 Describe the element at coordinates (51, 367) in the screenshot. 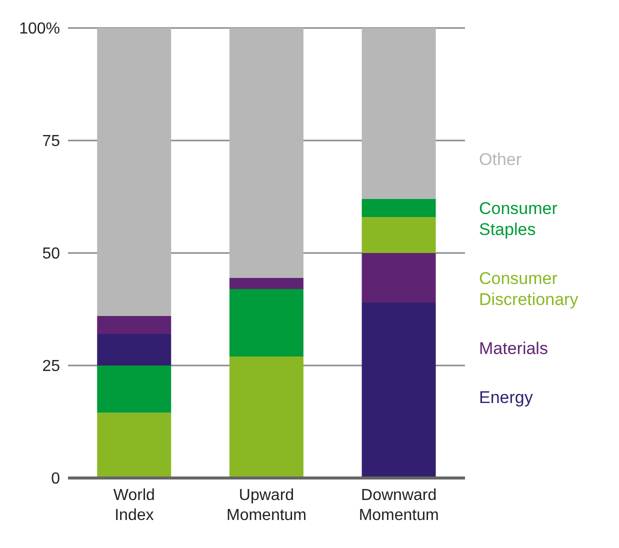

I see `y-tick-label: 25` at that location.